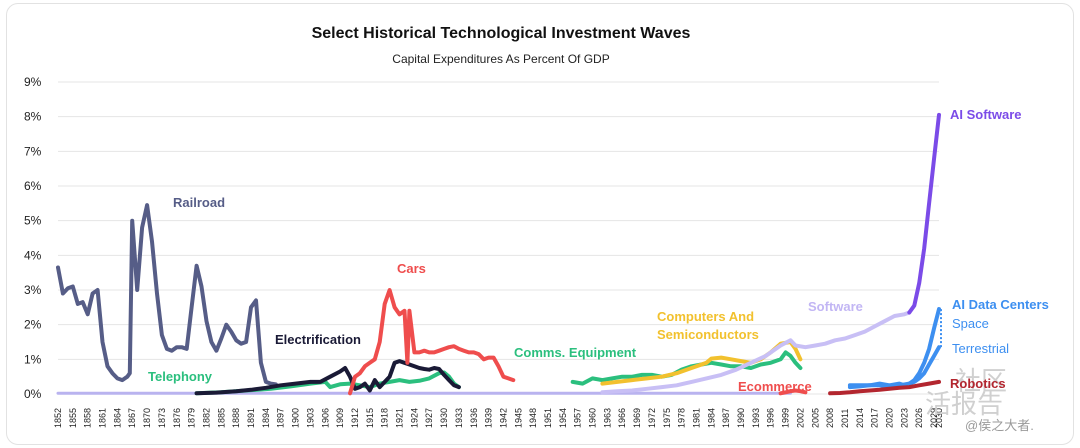  I want to click on x-tick-label: 1942, so click(503, 418).